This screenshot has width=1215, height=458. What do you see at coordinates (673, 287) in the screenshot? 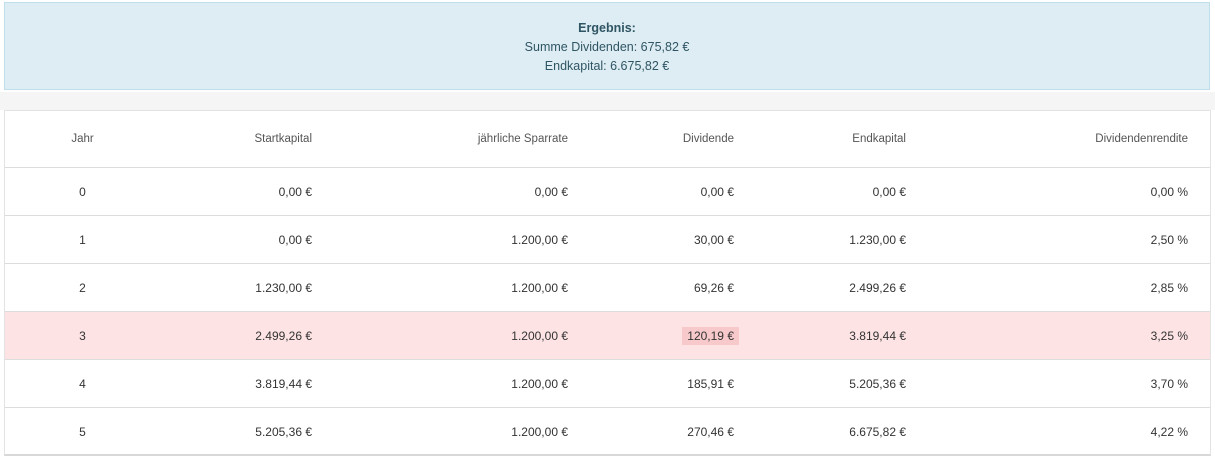
I see `cell-dividend: 69,26 €` at bounding box center [673, 287].